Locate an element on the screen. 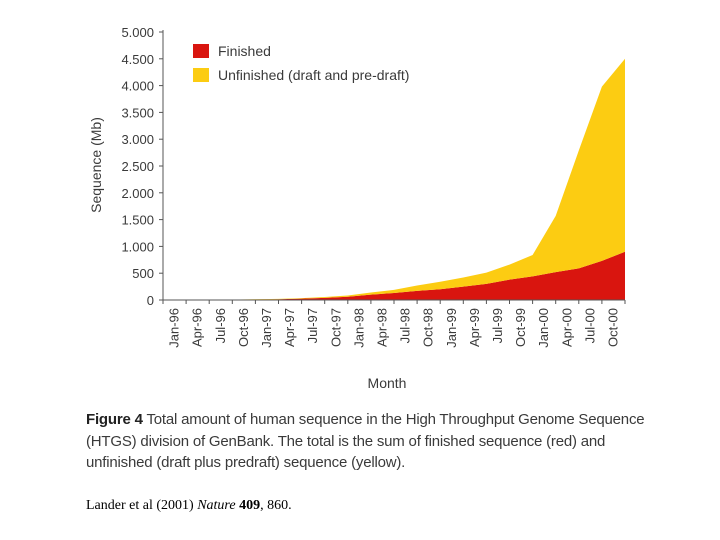 The image size is (720, 540). x-tick-label: Apr-98 is located at coordinates (381, 327).